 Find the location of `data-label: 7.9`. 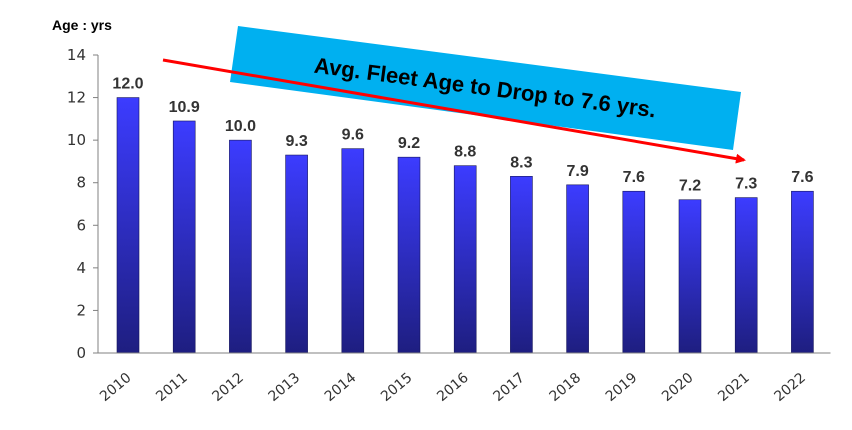

data-label: 7.9 is located at coordinates (577, 171).